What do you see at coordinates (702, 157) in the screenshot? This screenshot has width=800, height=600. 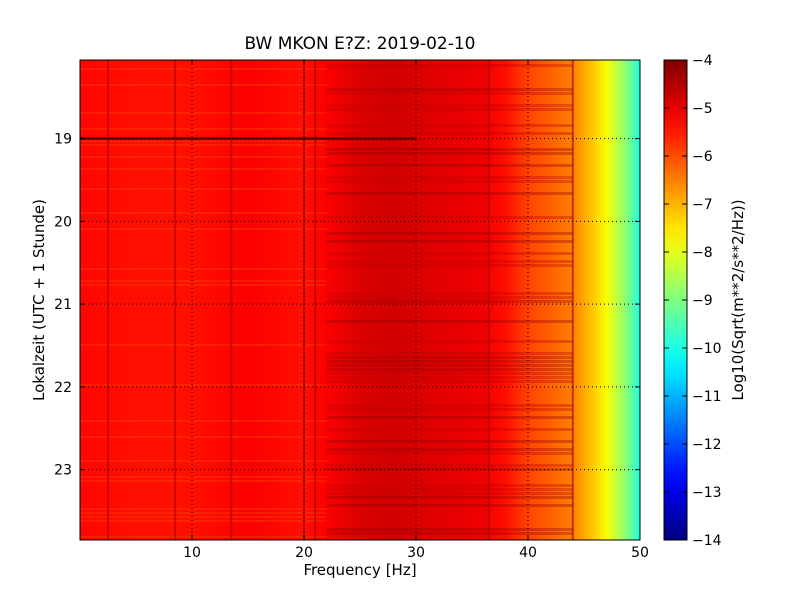 I see `colorbar-tick-label-2: −6` at bounding box center [702, 157].